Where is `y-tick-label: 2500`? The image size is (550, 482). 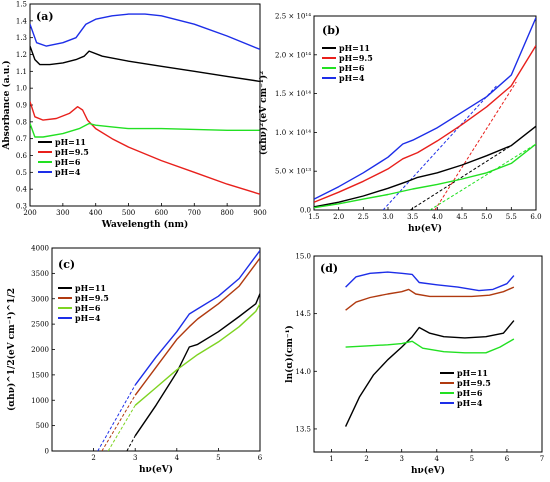 y-tick-label: 2500 is located at coordinates (40, 325).